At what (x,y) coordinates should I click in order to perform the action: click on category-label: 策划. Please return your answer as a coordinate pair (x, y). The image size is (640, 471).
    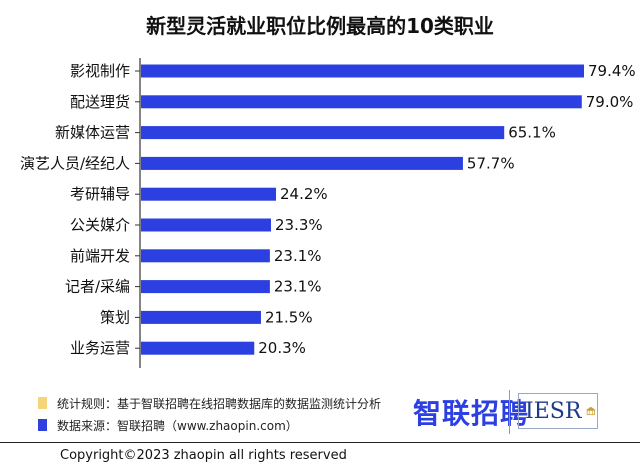
    Looking at the image, I should click on (115, 317).